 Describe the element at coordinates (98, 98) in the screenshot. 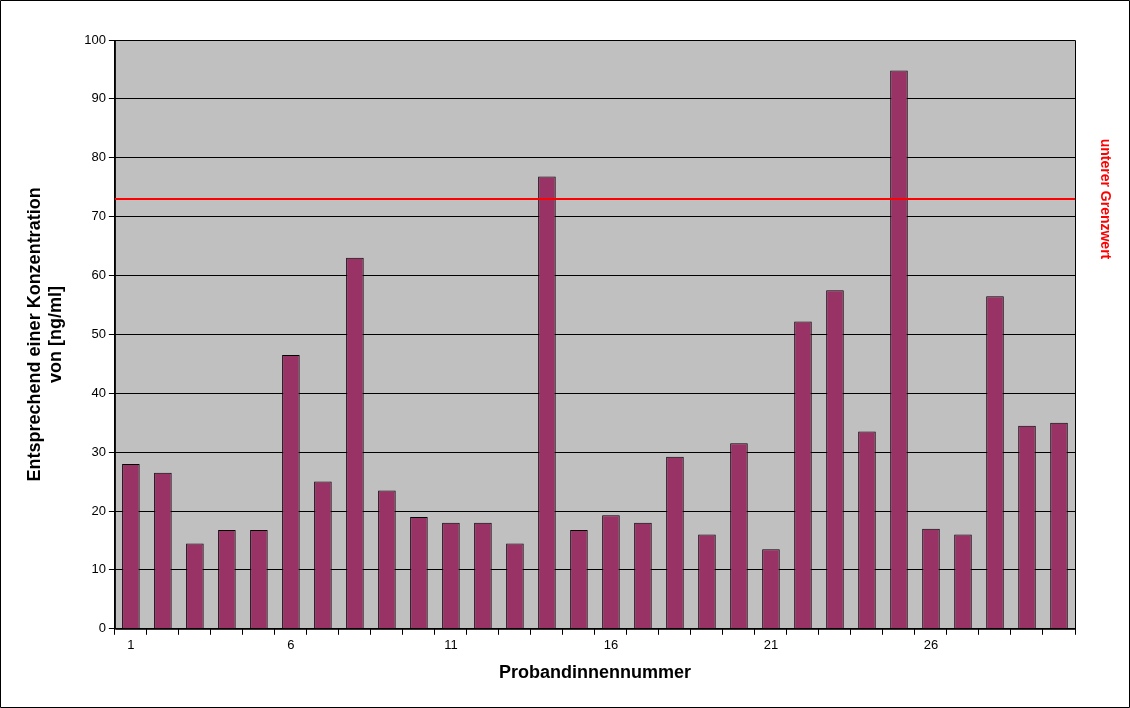

I see `y-tick-label: 90` at that location.